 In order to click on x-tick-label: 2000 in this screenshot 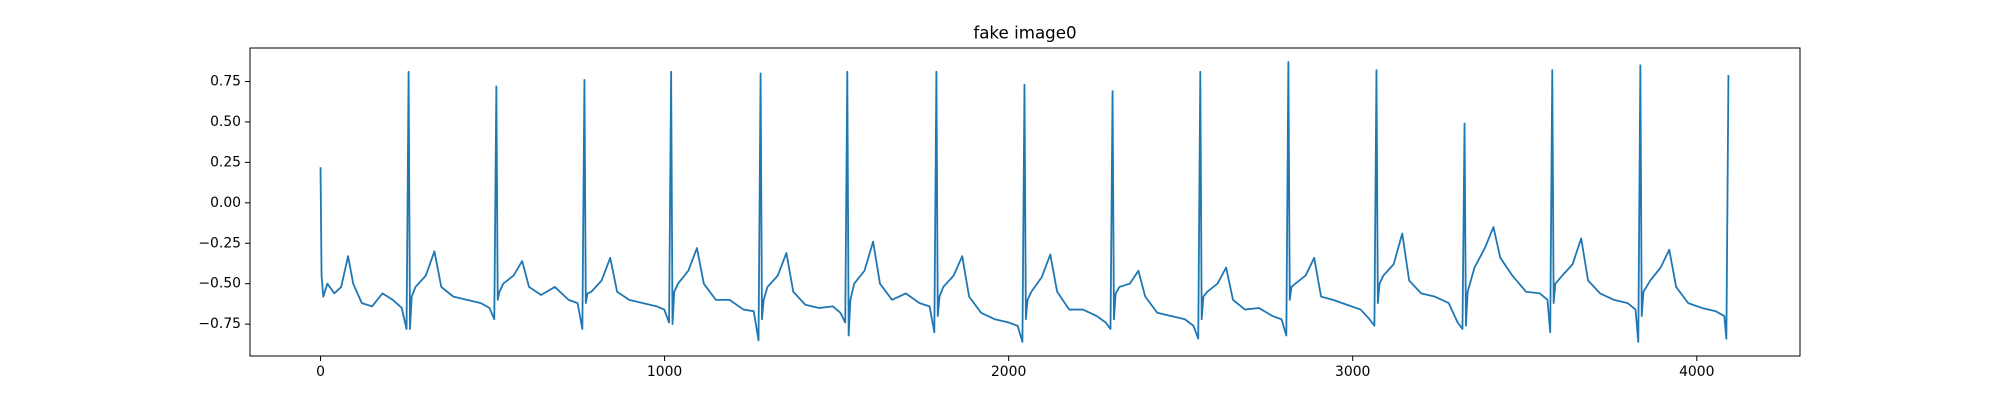, I will do `click(1008, 372)`.